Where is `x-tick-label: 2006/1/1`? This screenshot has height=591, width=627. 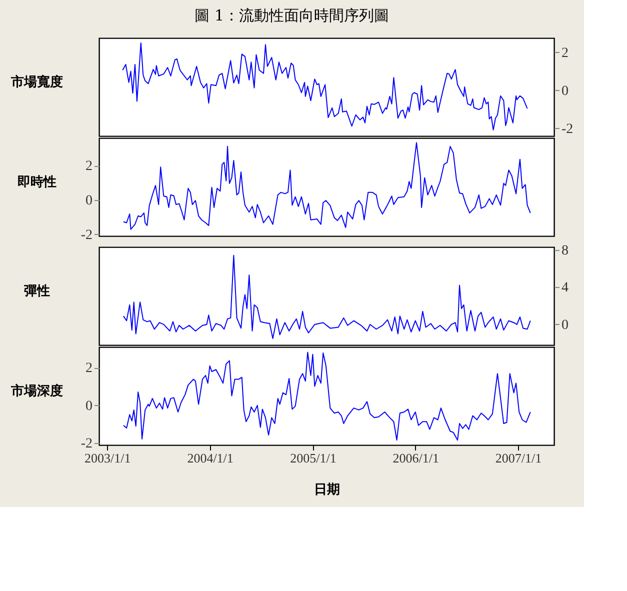 x-tick-label: 2006/1/1 is located at coordinates (415, 458).